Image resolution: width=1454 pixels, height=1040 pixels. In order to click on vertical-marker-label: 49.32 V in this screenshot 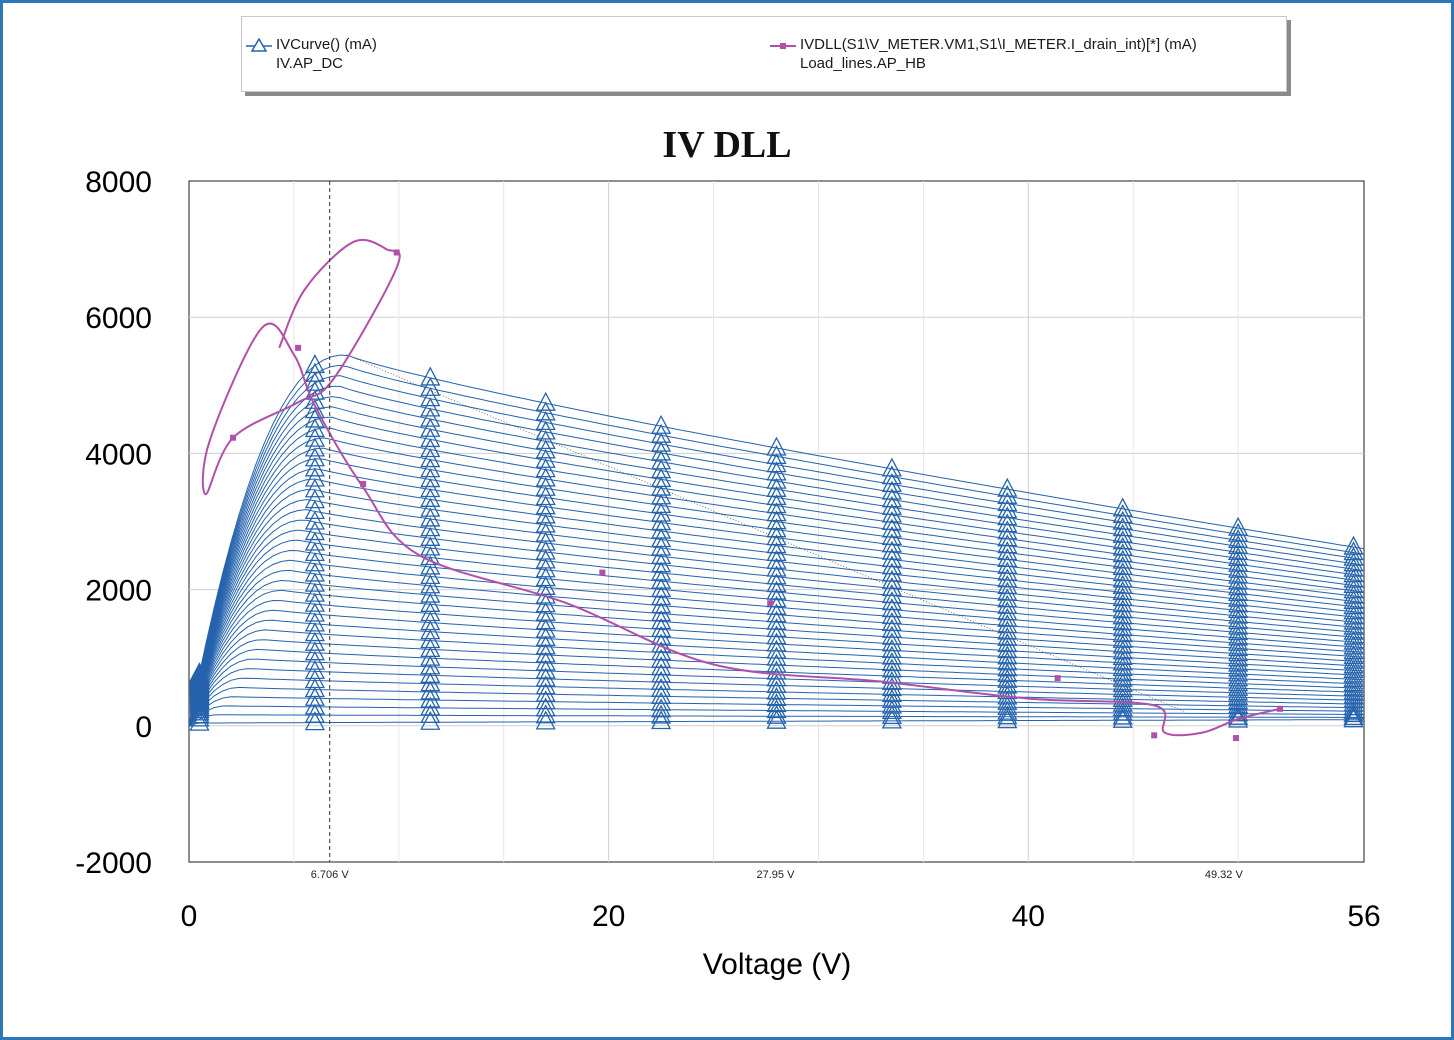, I will do `click(1224, 875)`.